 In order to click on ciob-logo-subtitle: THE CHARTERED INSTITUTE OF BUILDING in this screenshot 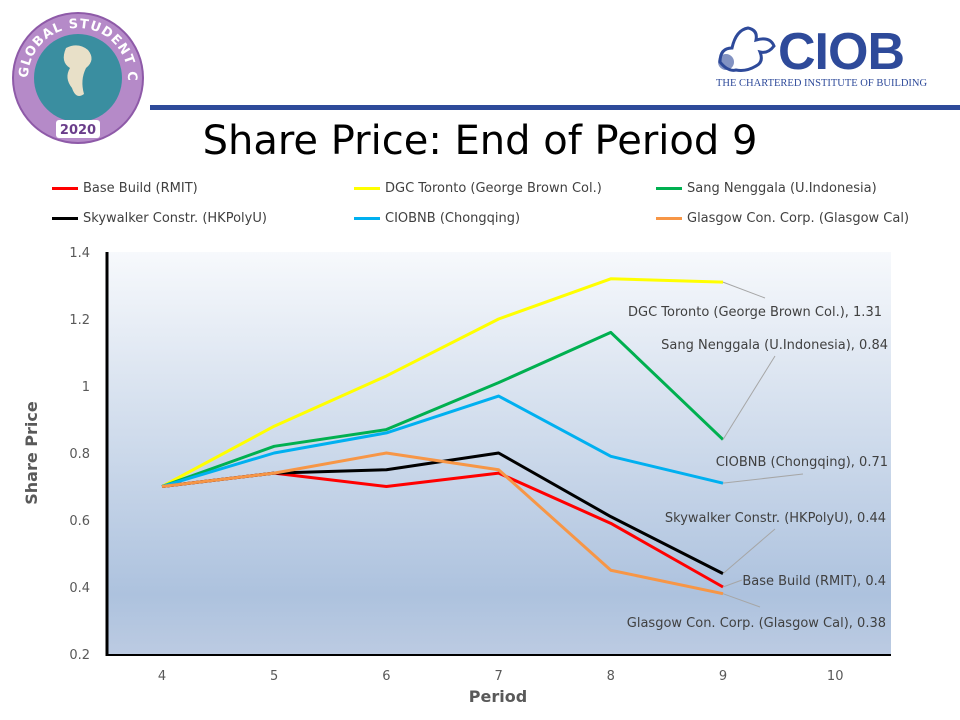, I will do `click(822, 83)`.